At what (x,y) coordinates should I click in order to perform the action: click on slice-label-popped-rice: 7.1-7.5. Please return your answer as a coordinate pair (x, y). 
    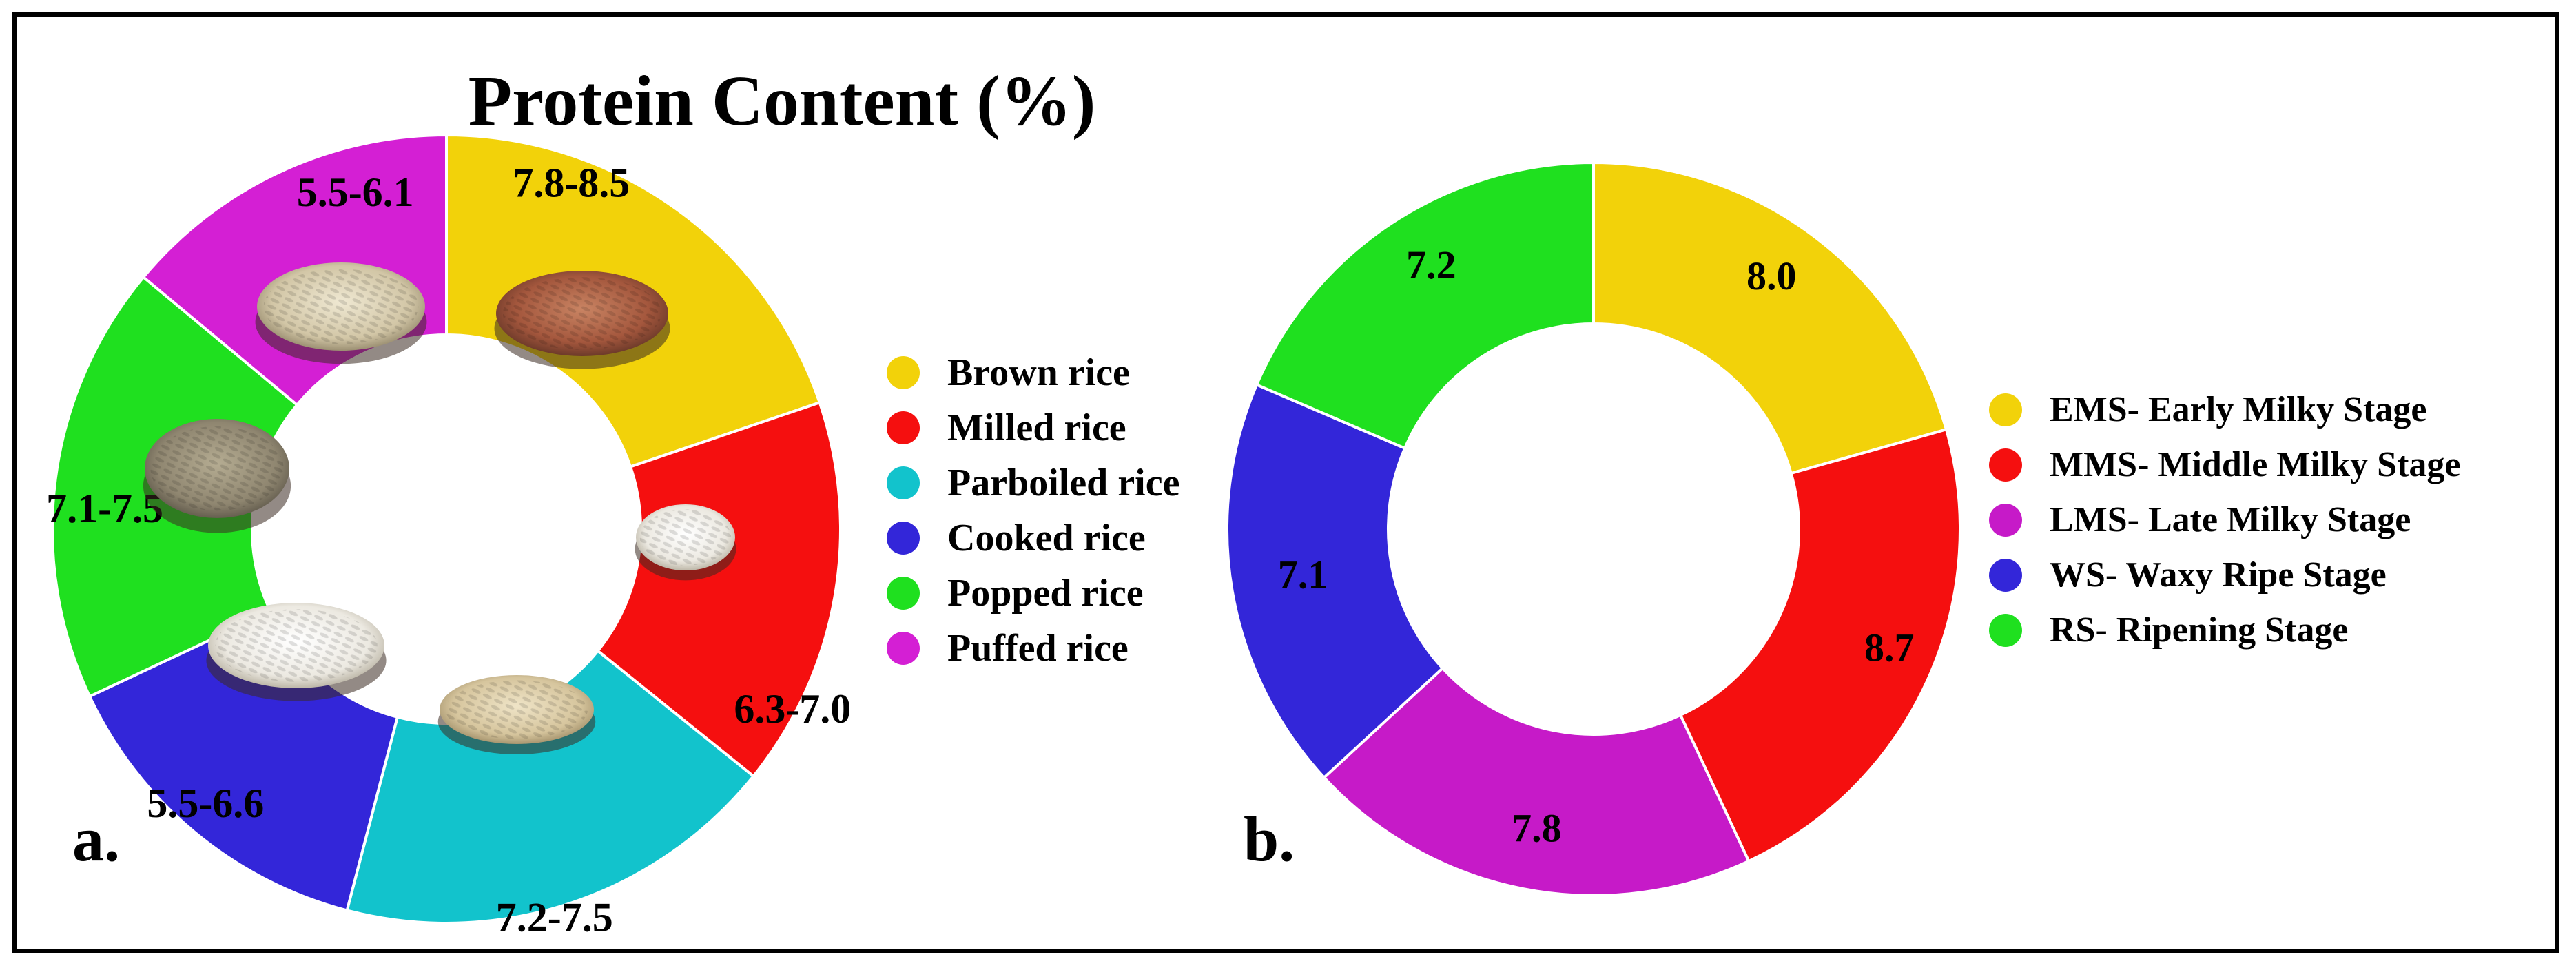
    Looking at the image, I should click on (104, 508).